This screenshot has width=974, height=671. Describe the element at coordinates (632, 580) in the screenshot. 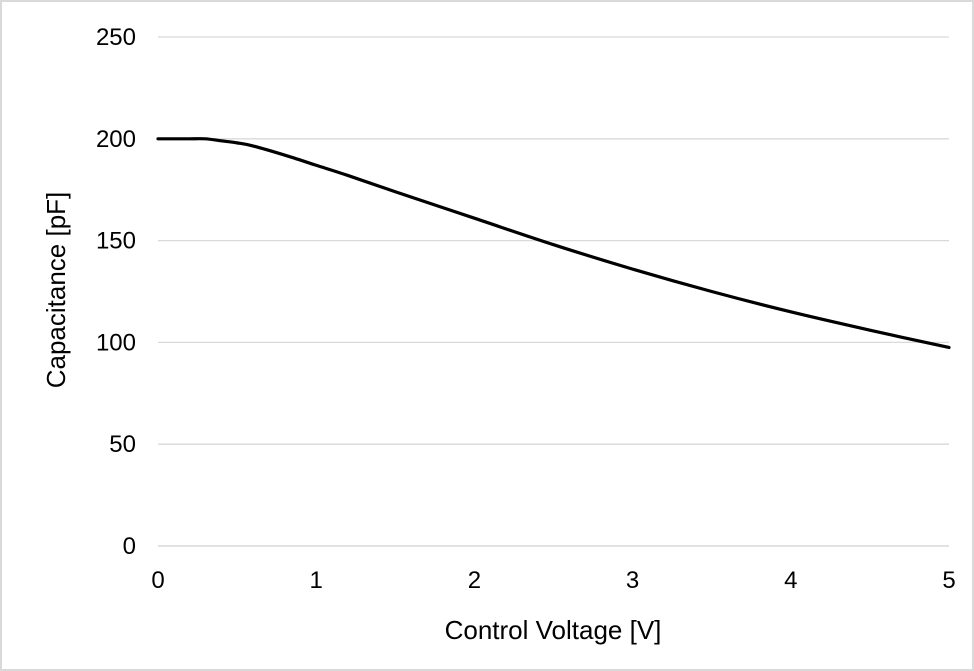

I see `x-tick-label: 3` at that location.